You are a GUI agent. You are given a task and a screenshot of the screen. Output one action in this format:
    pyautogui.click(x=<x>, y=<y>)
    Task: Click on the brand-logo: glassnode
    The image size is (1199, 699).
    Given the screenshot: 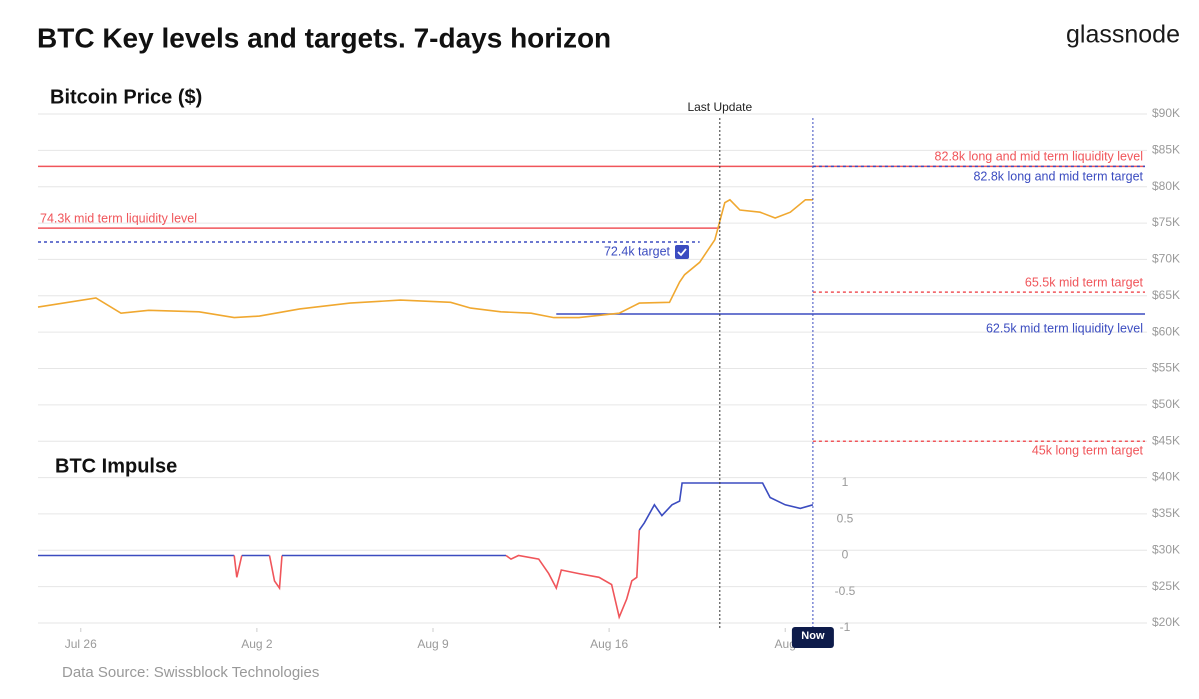 What is the action you would take?
    pyautogui.click(x=1123, y=35)
    